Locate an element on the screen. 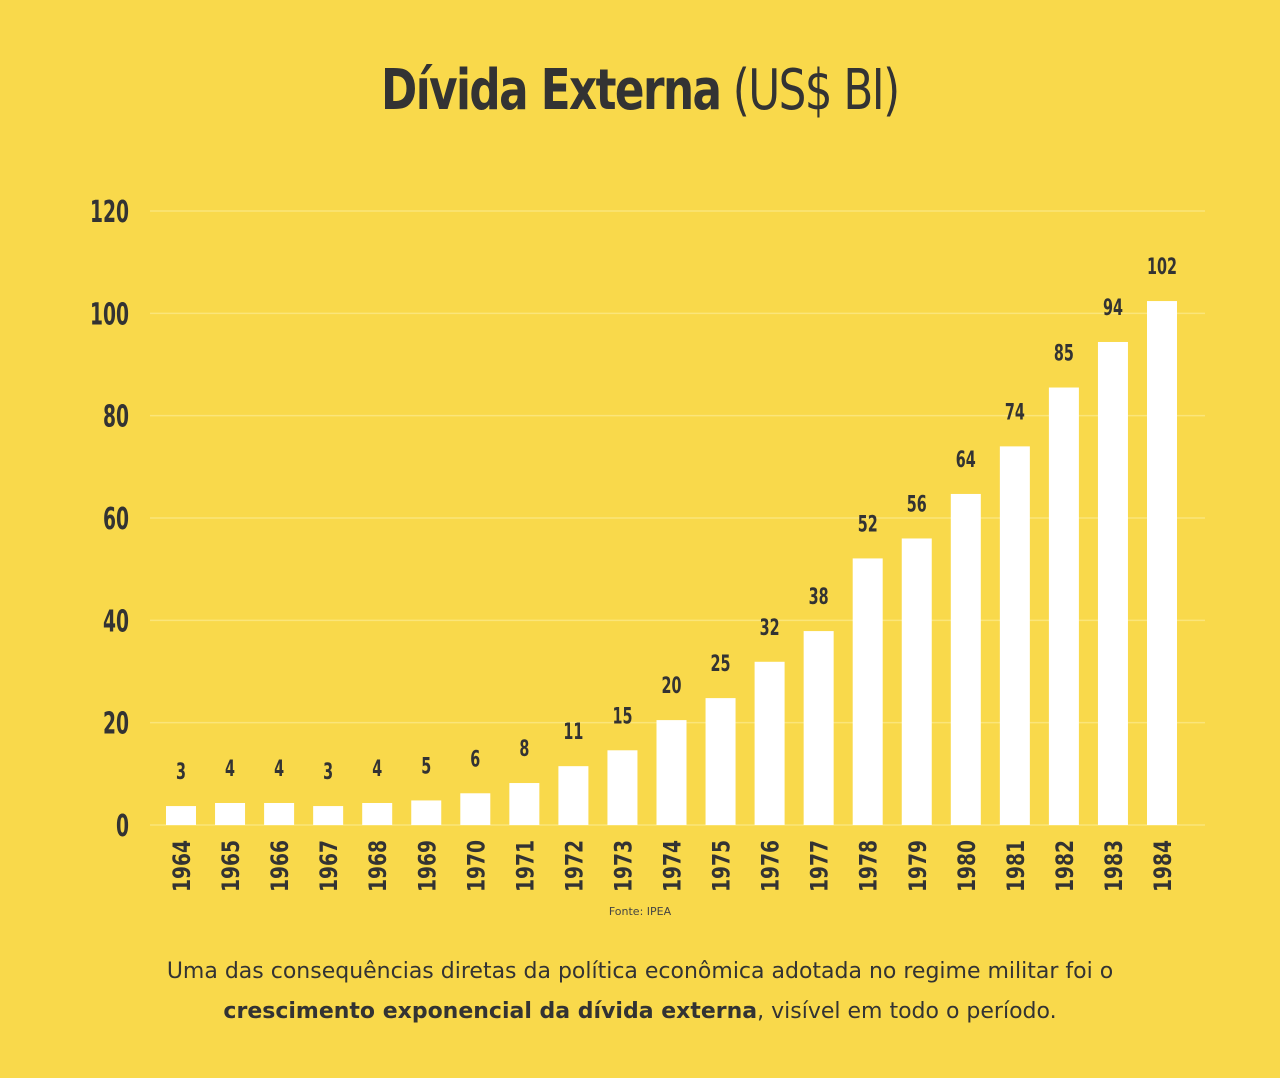  bar-value-label: 64 is located at coordinates (966, 460).